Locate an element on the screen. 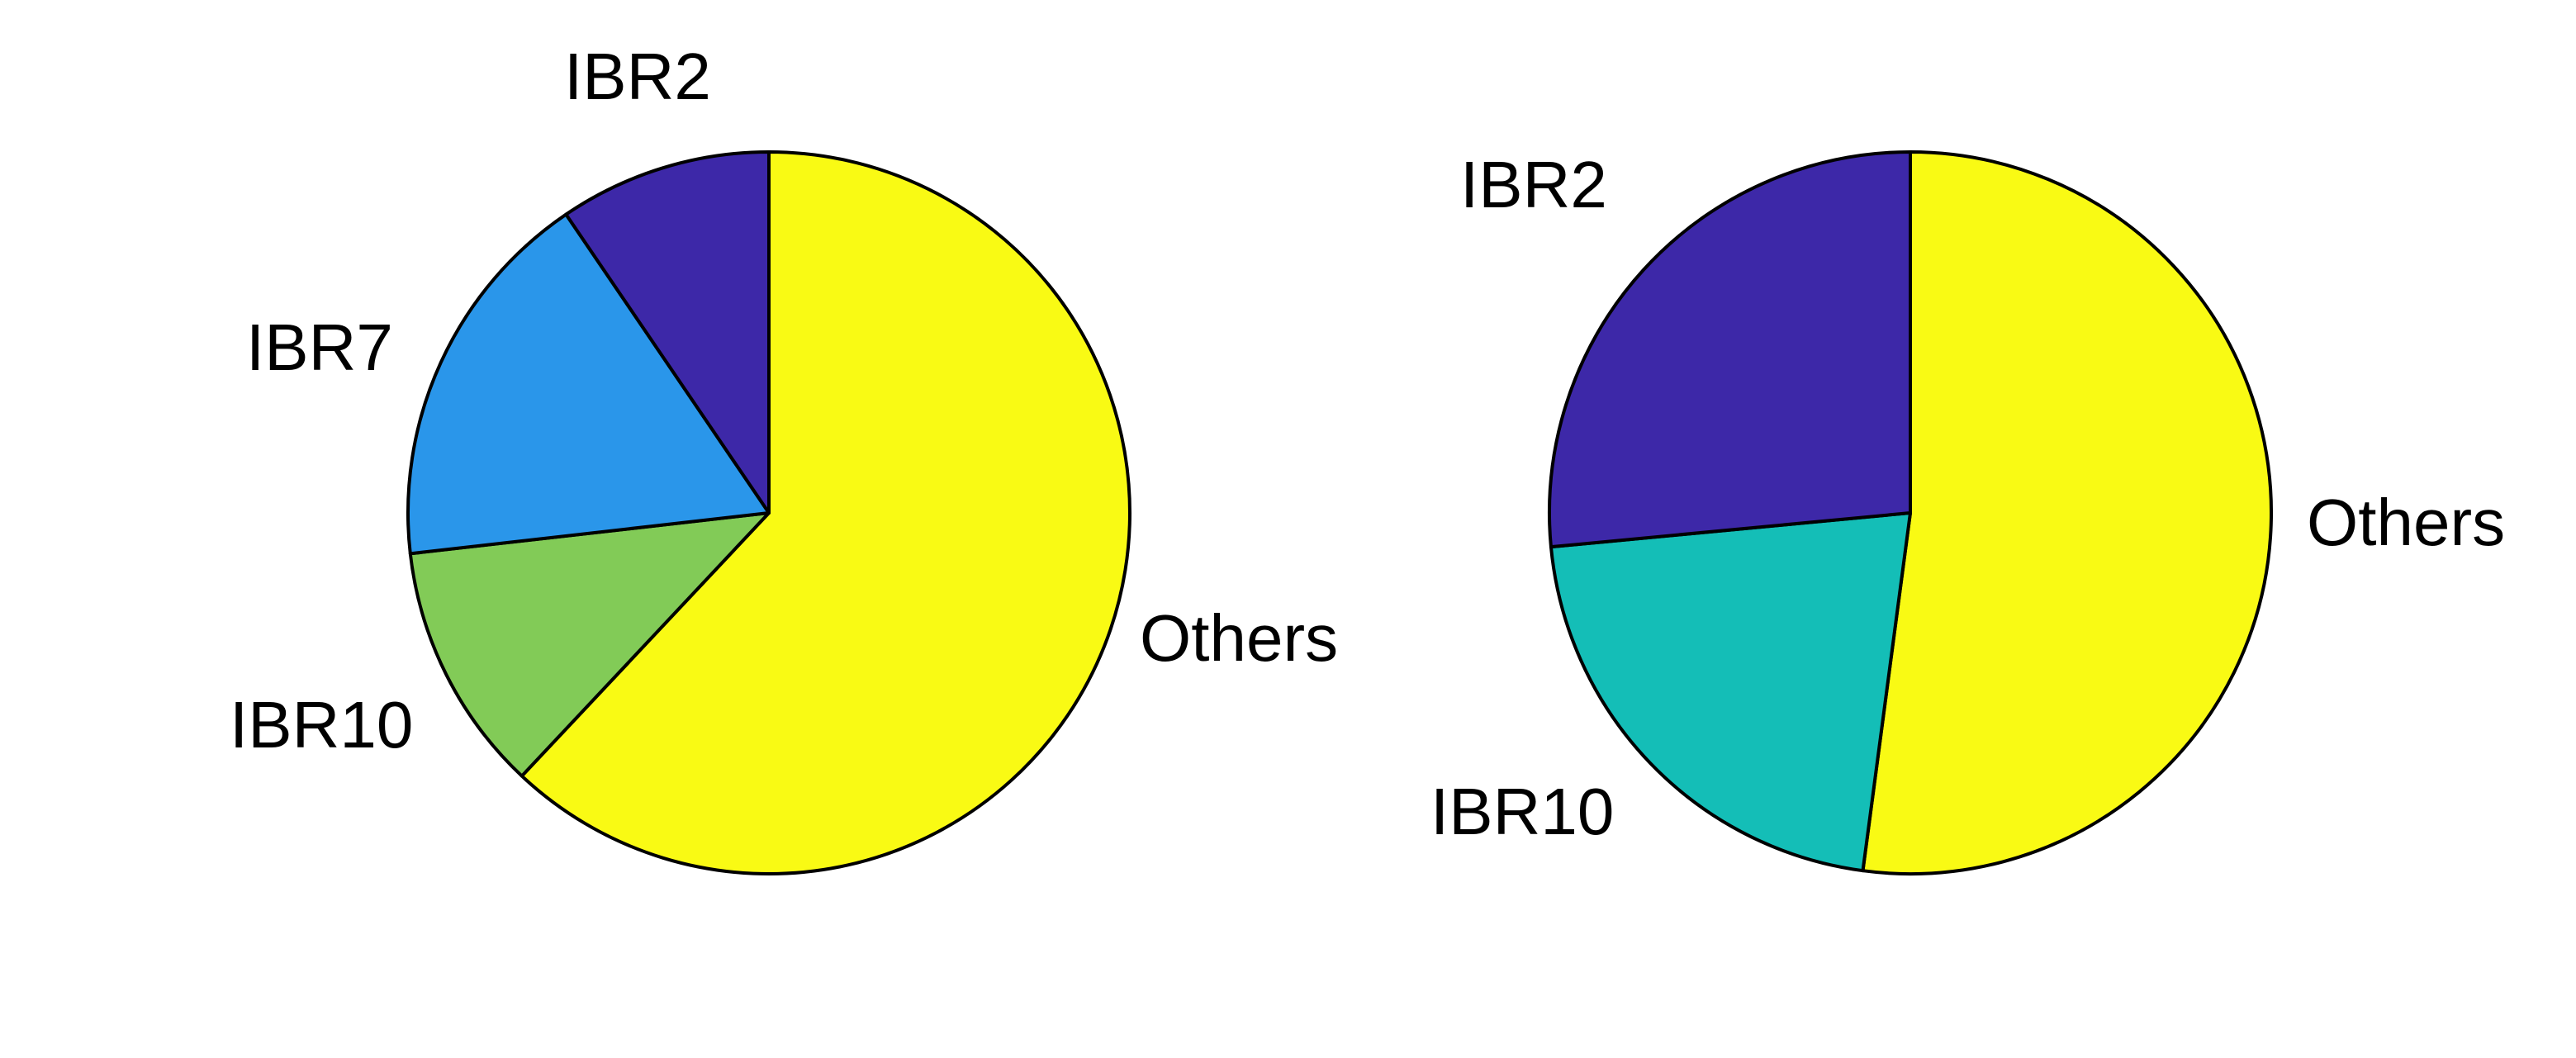  slice-label-ibr7: IBR7 is located at coordinates (319, 347).